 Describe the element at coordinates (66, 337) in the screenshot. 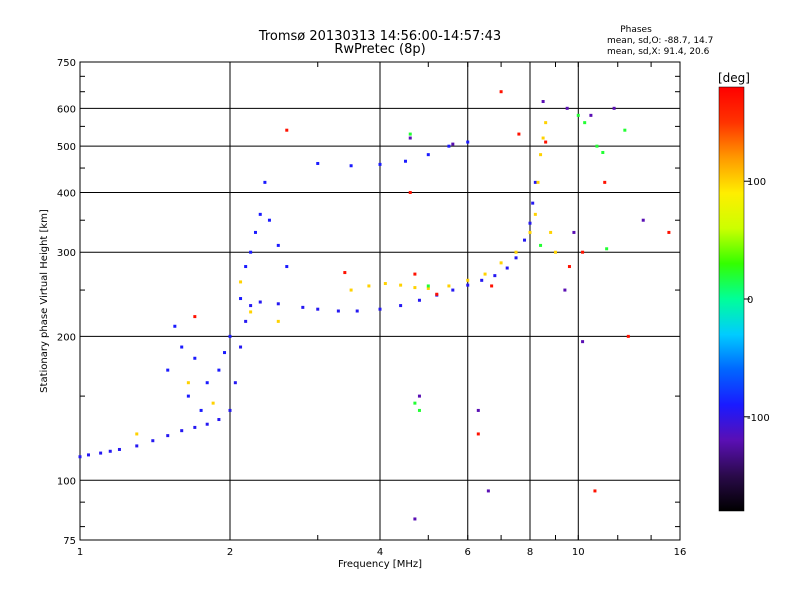

I see `y-tick-label: 200` at that location.